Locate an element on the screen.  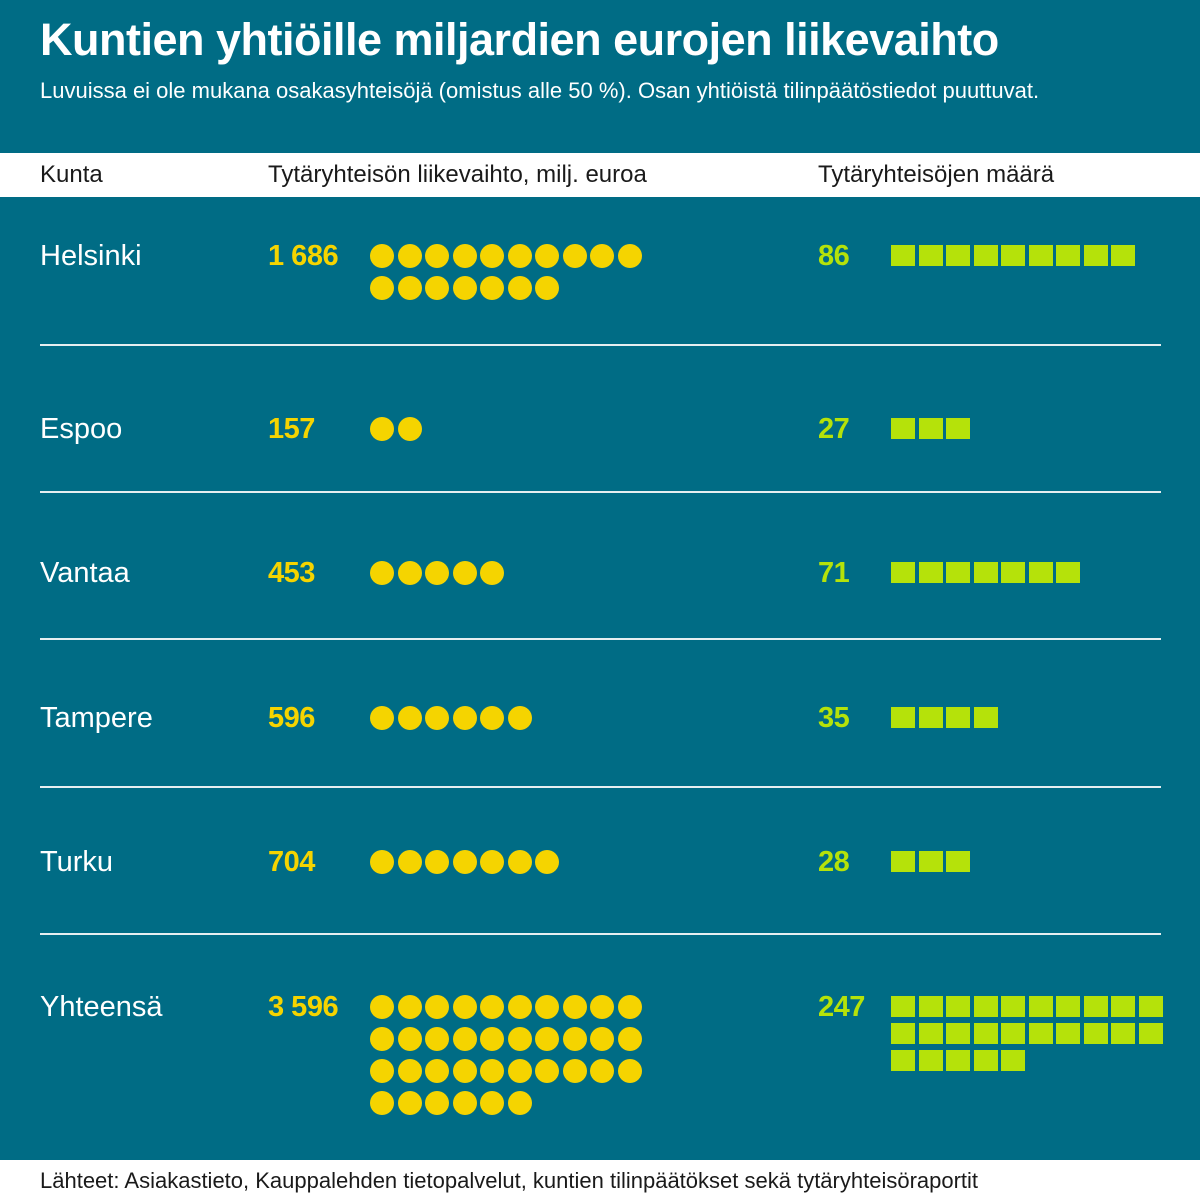
revenue-value: 596 is located at coordinates (291, 718).